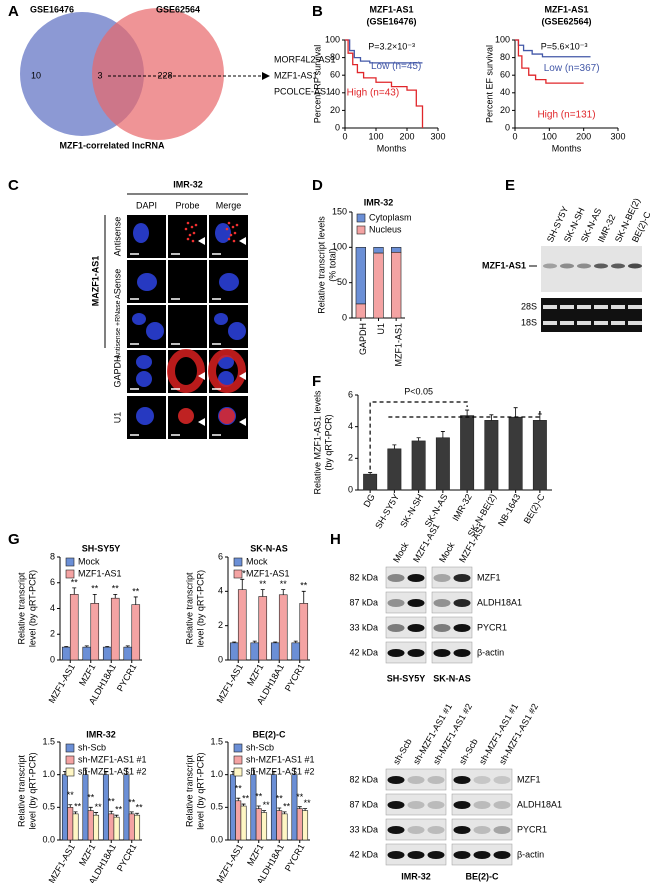  I want to click on panel-label: H, so click(335, 539).